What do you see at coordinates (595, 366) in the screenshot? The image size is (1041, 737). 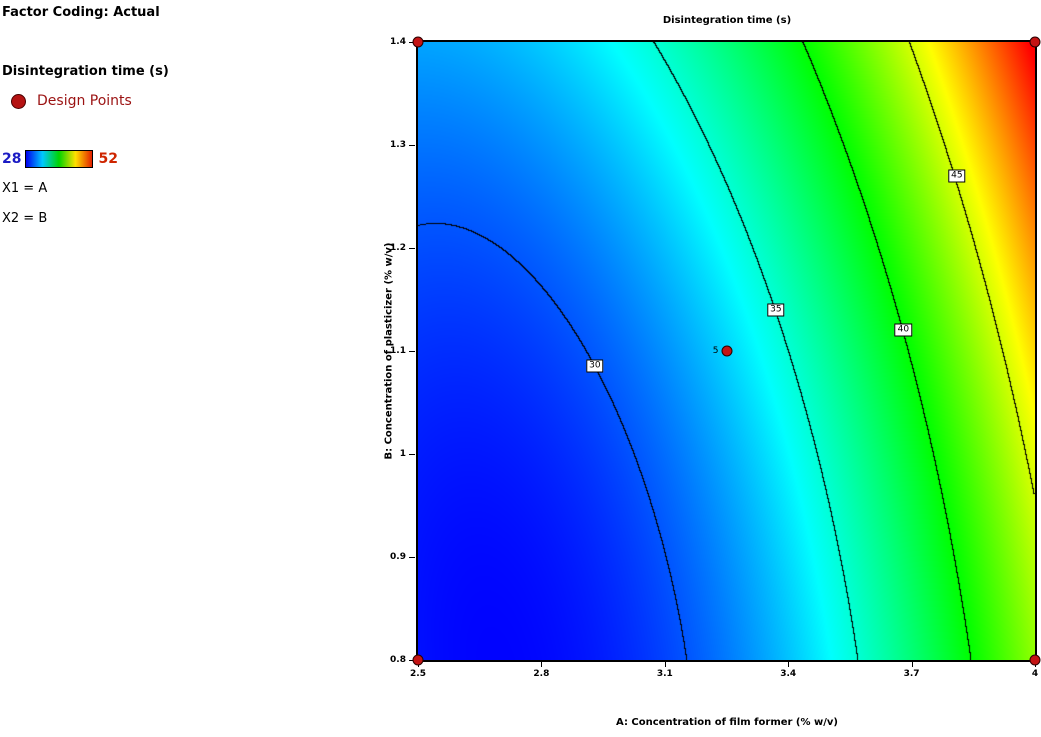 I see `contour-line-label: 30` at bounding box center [595, 366].